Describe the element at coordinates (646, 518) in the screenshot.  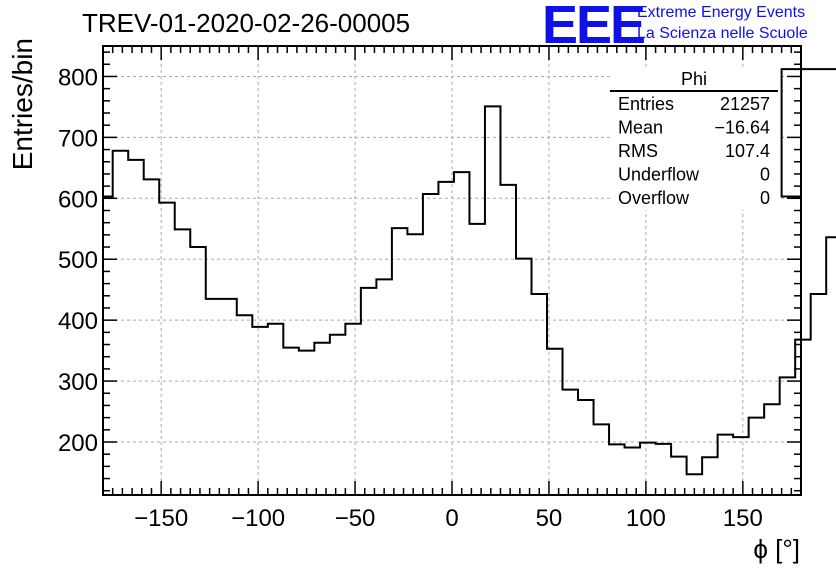
I see `x-tick-label: 100` at that location.